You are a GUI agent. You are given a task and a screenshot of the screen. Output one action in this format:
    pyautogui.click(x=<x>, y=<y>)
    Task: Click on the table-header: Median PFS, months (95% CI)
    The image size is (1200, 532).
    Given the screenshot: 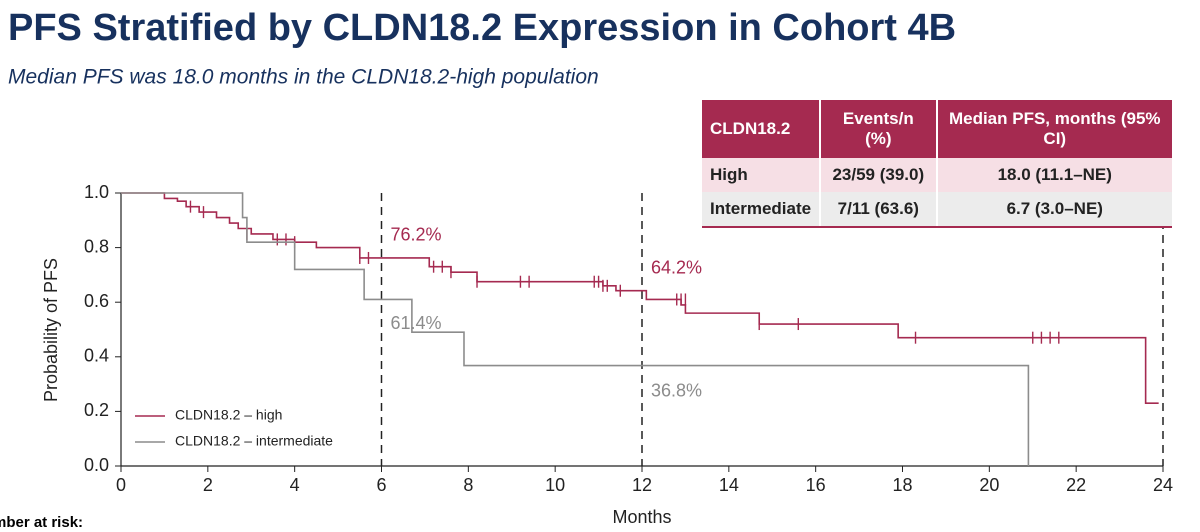 What is the action you would take?
    pyautogui.click(x=1053, y=129)
    